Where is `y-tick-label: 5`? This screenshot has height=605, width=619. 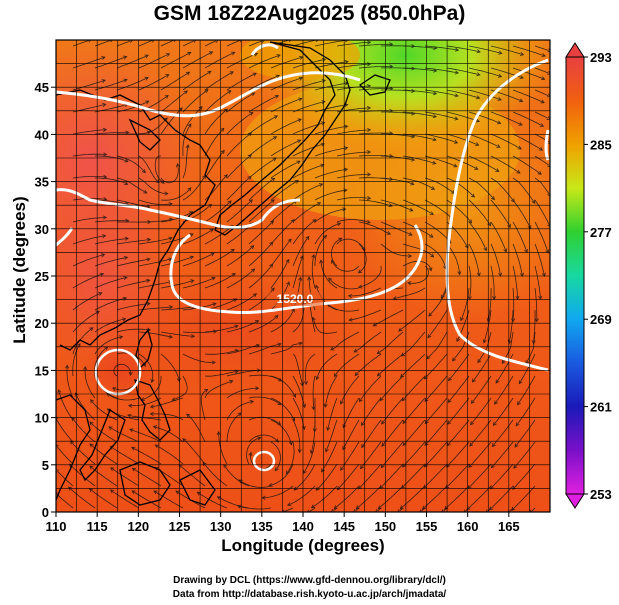
y-tick-label: 5 is located at coordinates (45, 465).